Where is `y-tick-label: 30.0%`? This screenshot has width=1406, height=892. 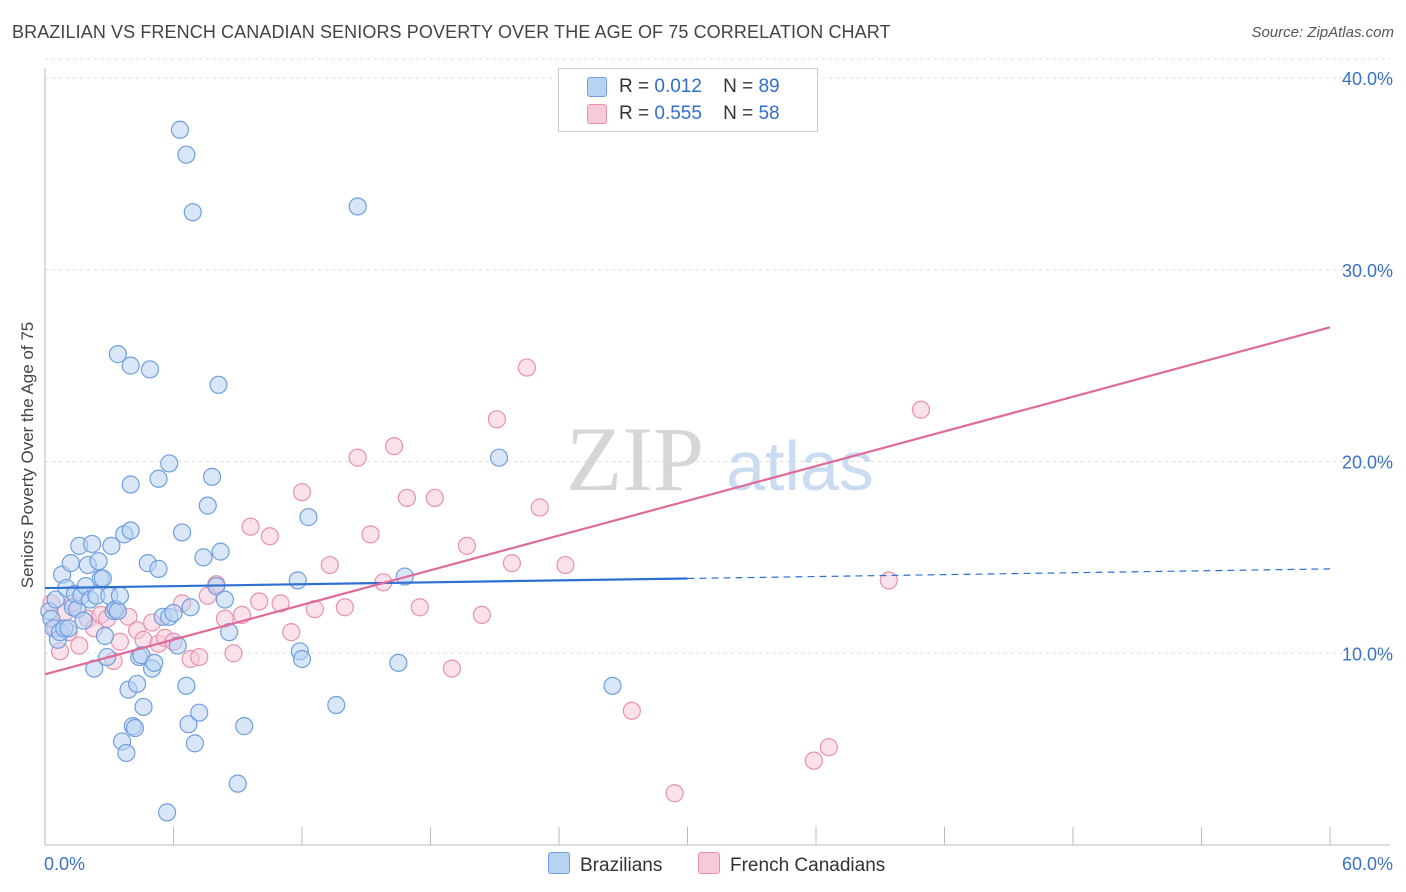 y-tick-label: 30.0% is located at coordinates (1367, 271).